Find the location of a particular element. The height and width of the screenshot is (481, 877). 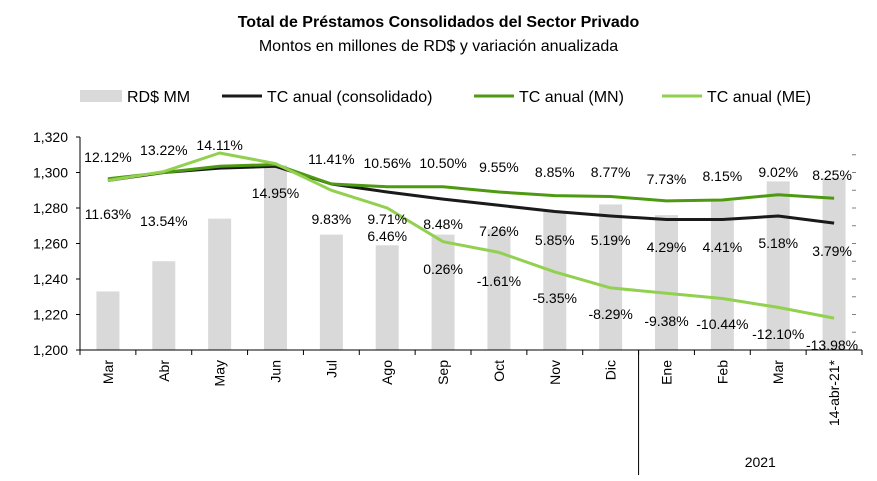

label-consolidado-11: 4.41% is located at coordinates (723, 247).